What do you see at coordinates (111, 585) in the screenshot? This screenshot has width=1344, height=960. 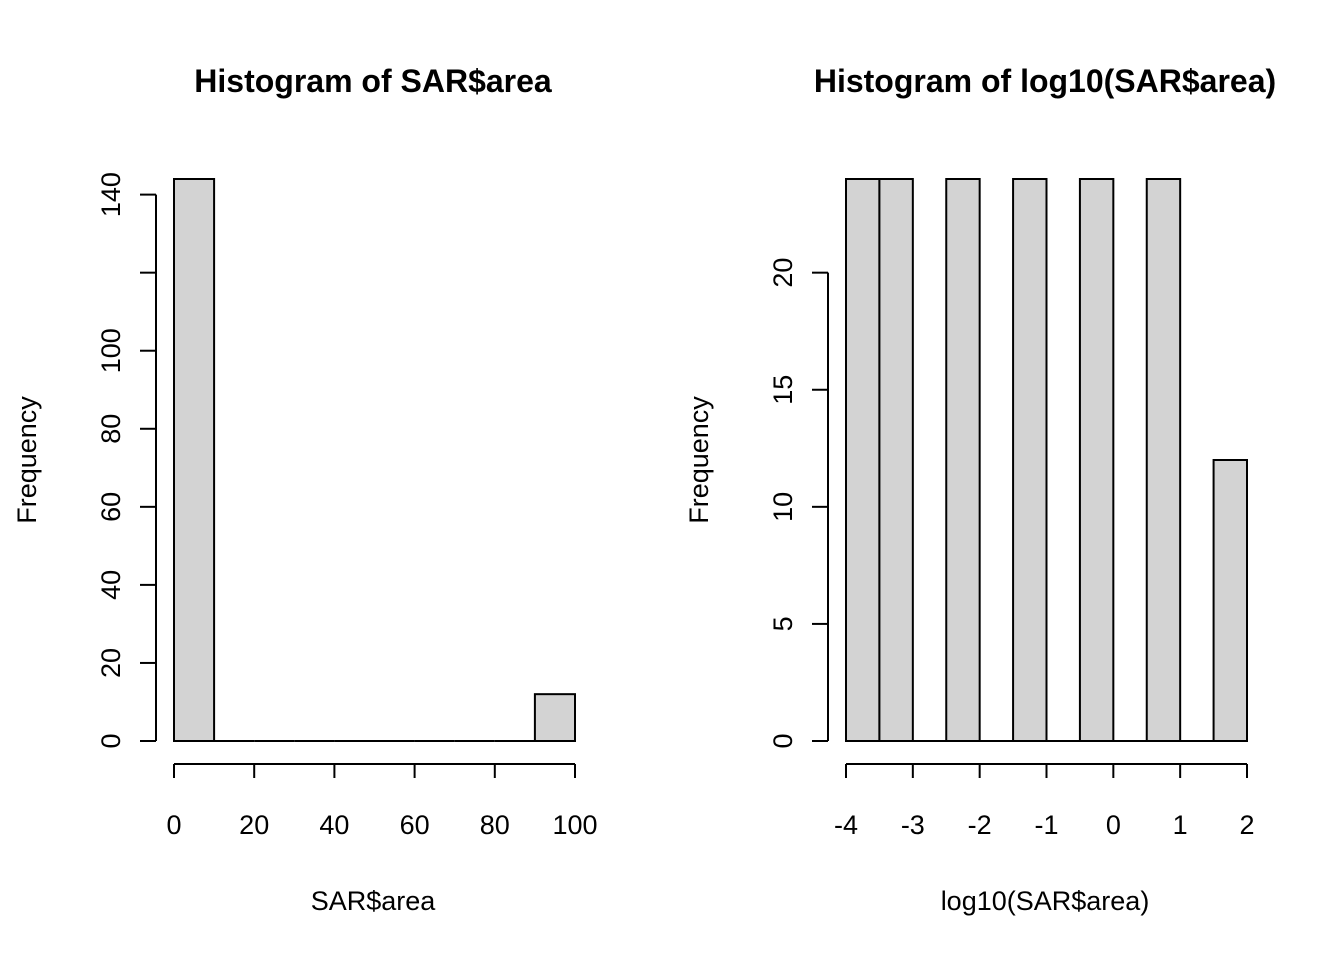 I see `y-tick-label: 40` at bounding box center [111, 585].